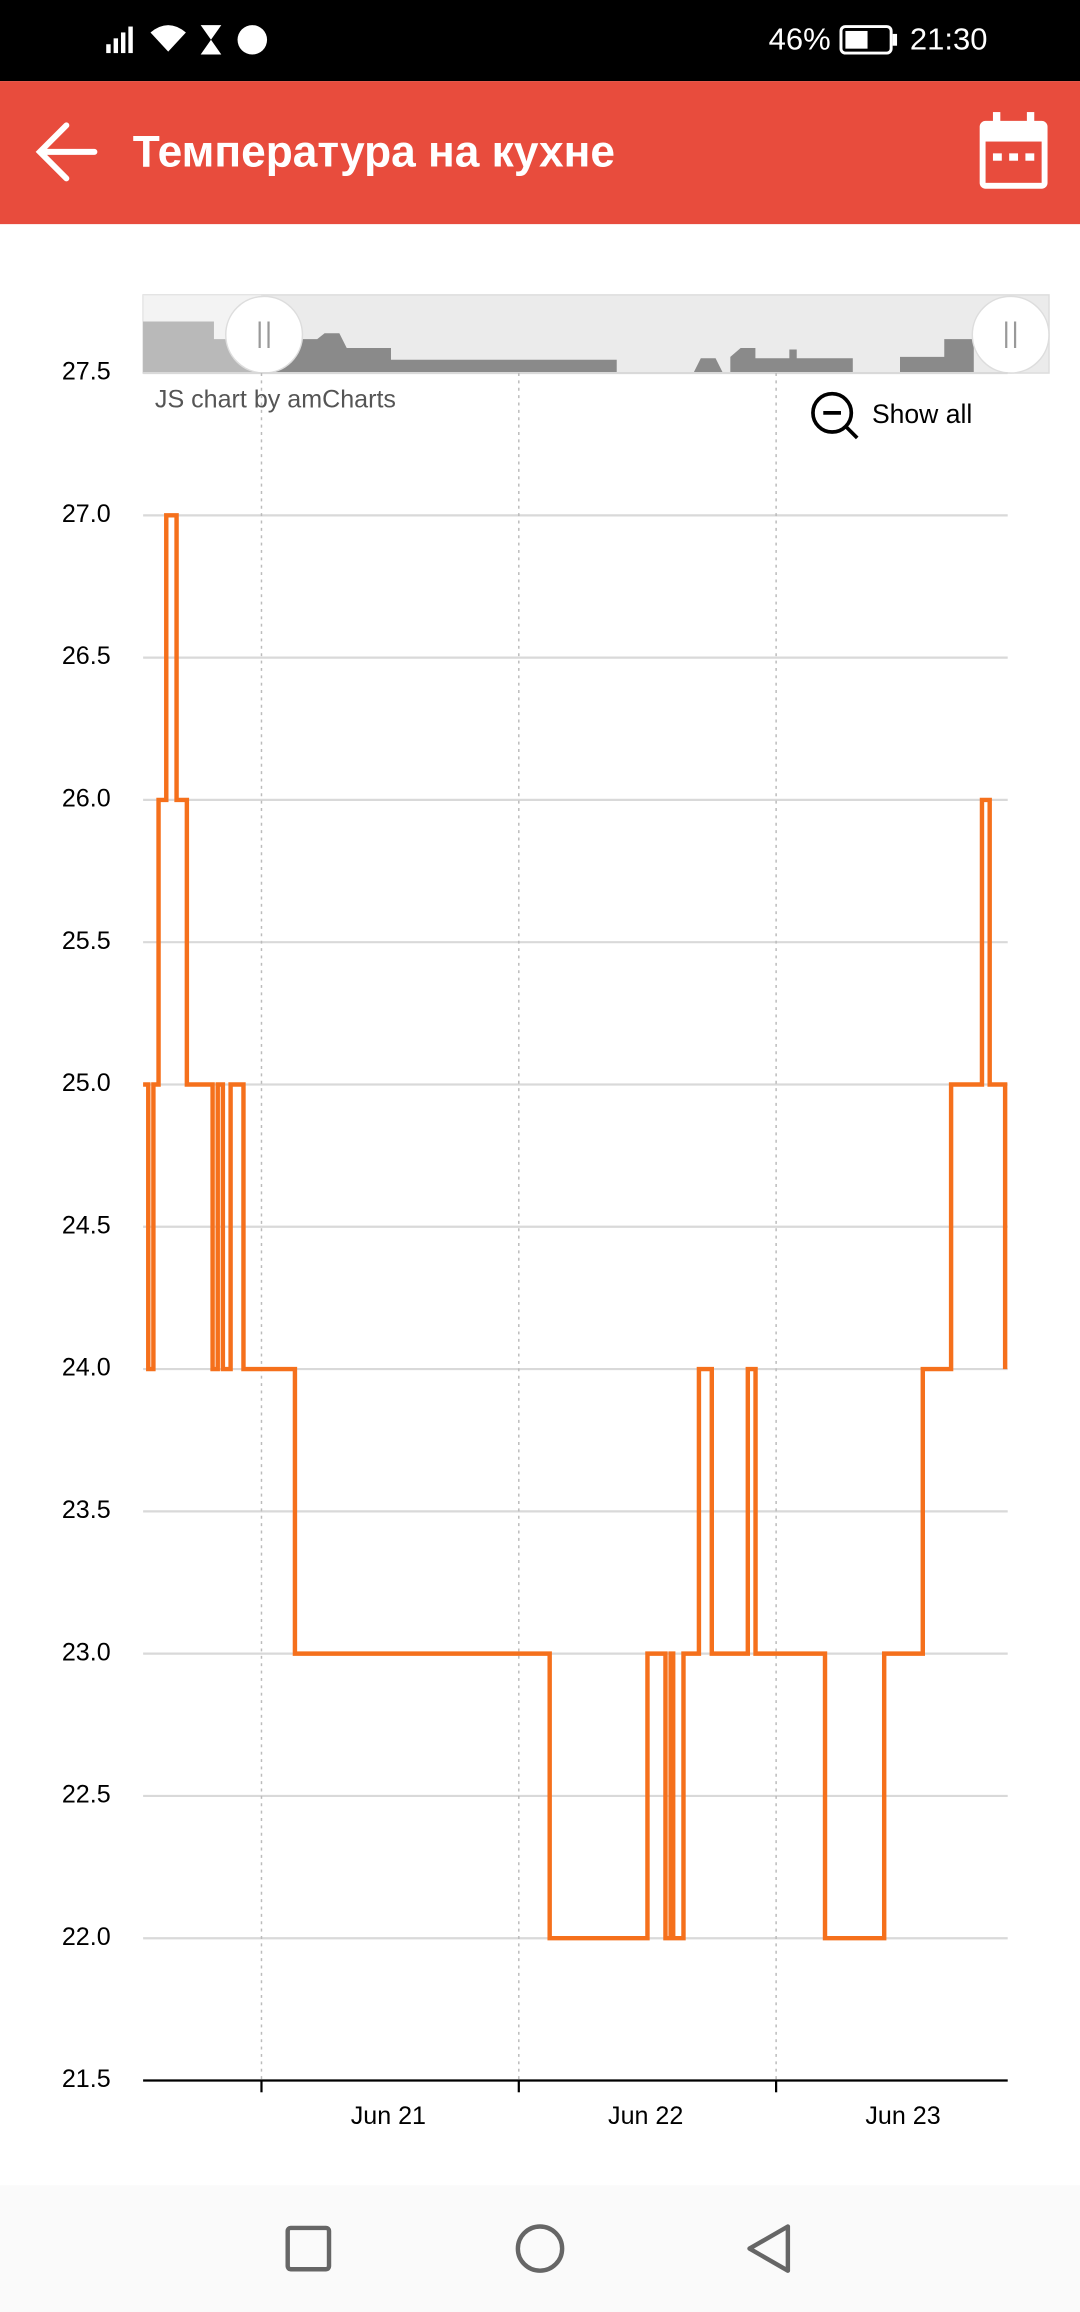 The image size is (1080, 2312). I want to click on status-icons, so click(502, 40).